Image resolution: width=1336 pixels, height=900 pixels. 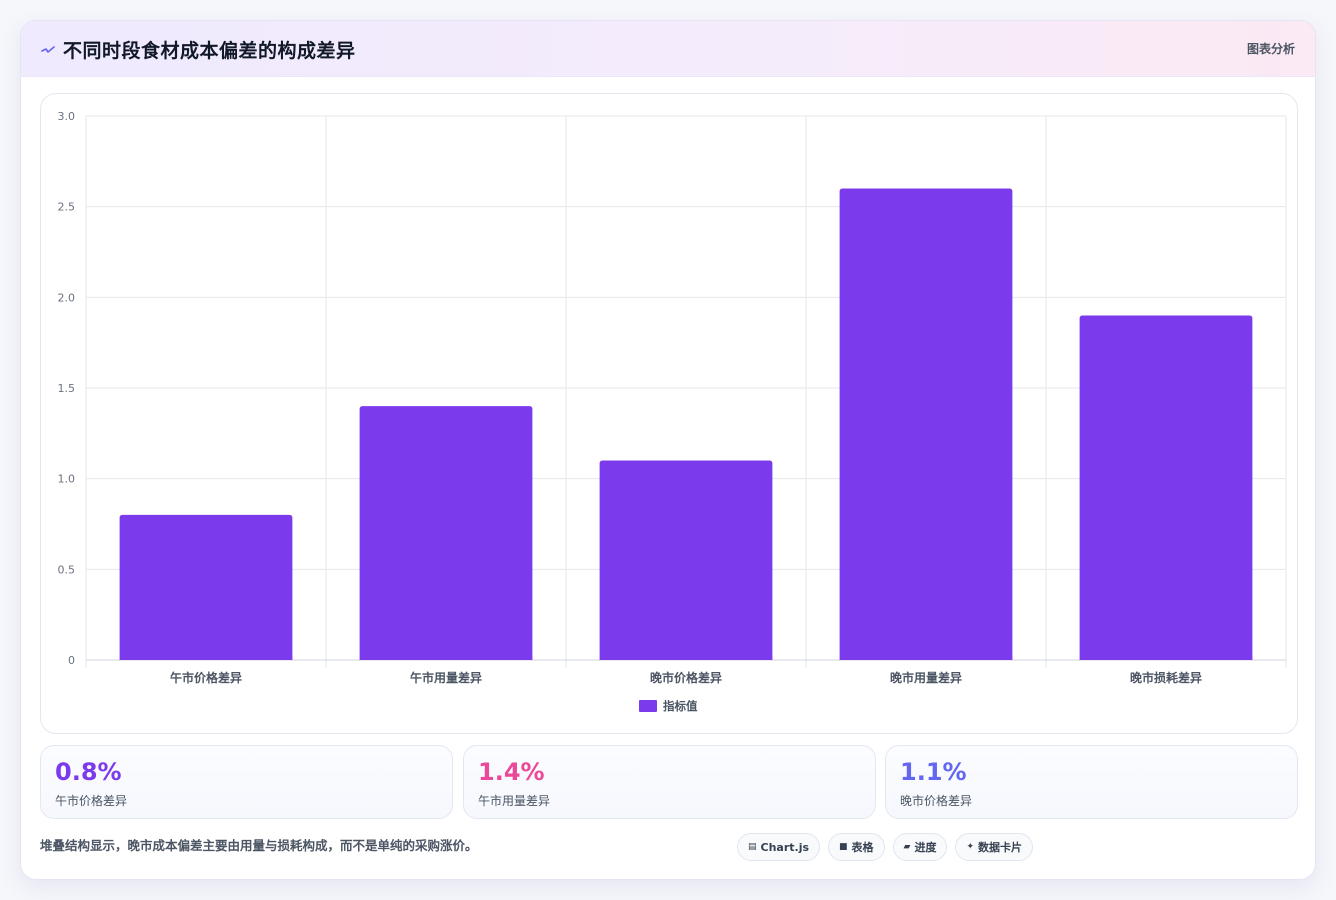 What do you see at coordinates (511, 772) in the screenshot?
I see `stat-value: 1.4%` at bounding box center [511, 772].